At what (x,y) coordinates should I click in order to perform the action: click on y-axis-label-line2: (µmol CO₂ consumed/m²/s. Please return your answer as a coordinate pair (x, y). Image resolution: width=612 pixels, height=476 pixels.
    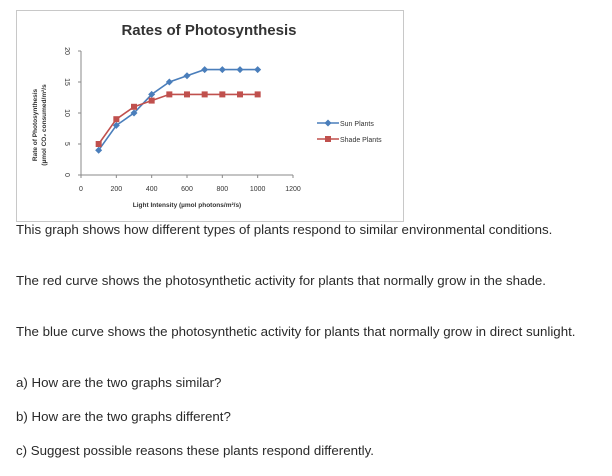
    Looking at the image, I should click on (44, 125).